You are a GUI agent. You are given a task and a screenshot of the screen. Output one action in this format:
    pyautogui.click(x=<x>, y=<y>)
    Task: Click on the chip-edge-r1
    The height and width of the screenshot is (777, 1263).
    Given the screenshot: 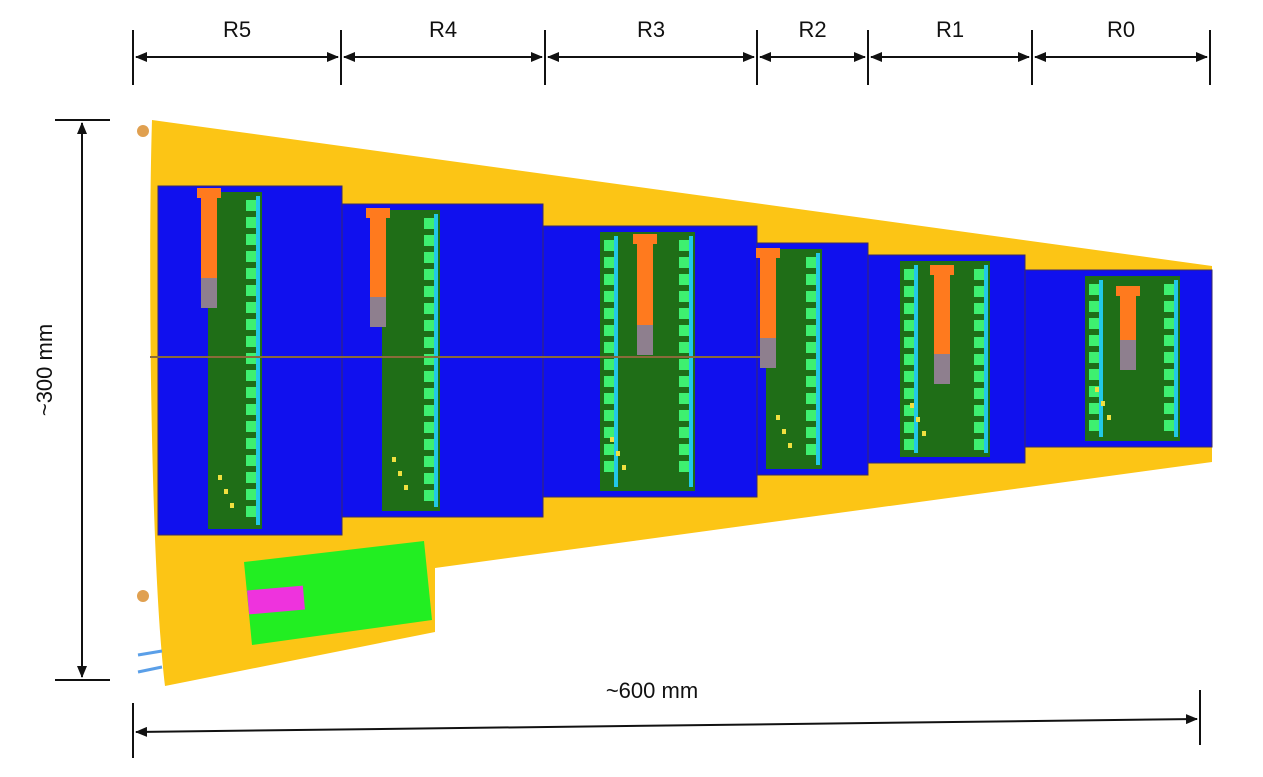 What is the action you would take?
    pyautogui.click(x=986, y=359)
    